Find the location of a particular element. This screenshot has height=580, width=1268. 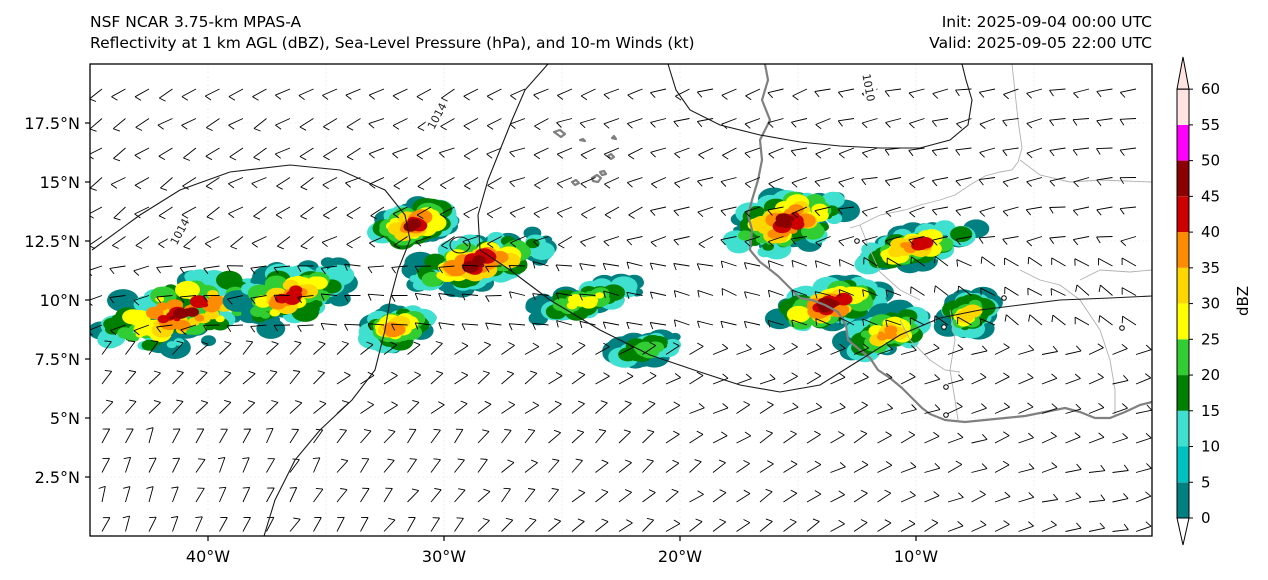

colorbar-tick-label: 5 is located at coordinates (1206, 482).